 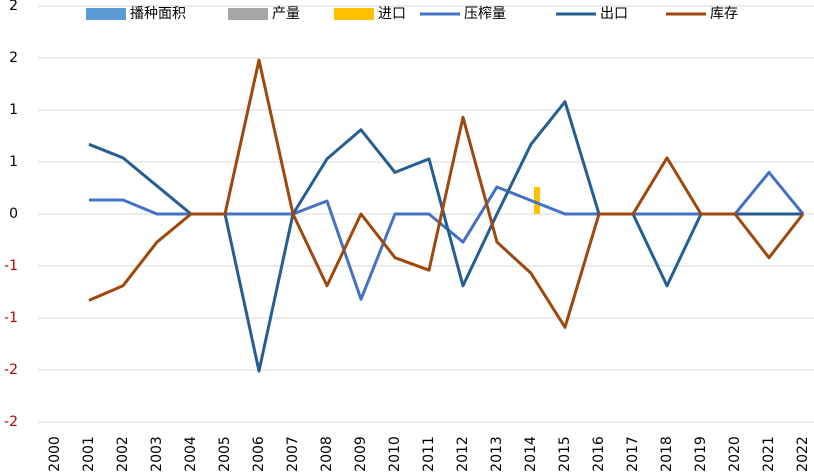 What do you see at coordinates (123, 454) in the screenshot?
I see `x-tick-label: 2002` at bounding box center [123, 454].